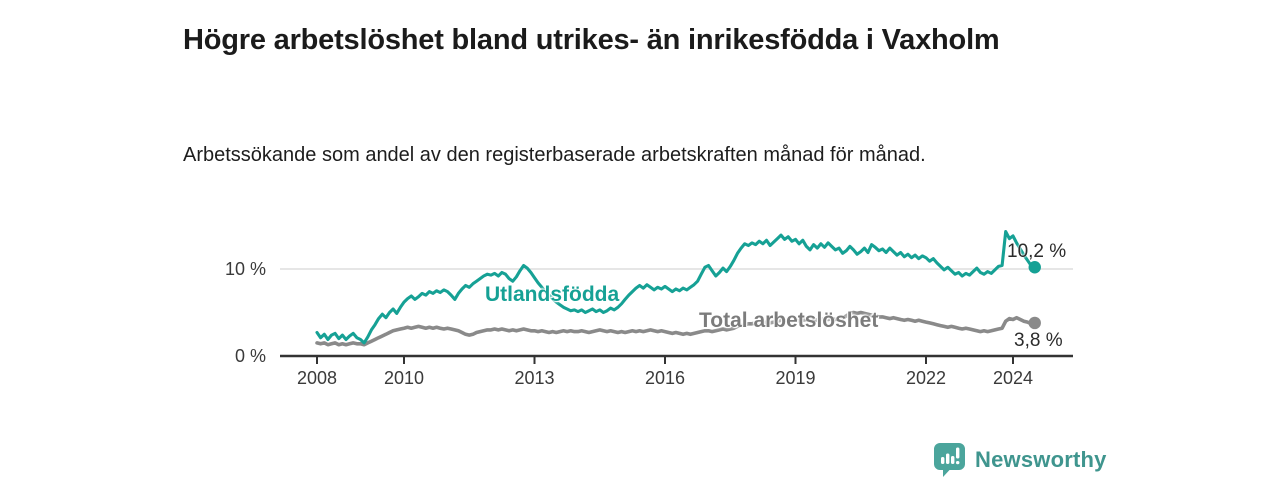  What do you see at coordinates (1034, 323) in the screenshot?
I see `series-end-dot-total` at bounding box center [1034, 323].